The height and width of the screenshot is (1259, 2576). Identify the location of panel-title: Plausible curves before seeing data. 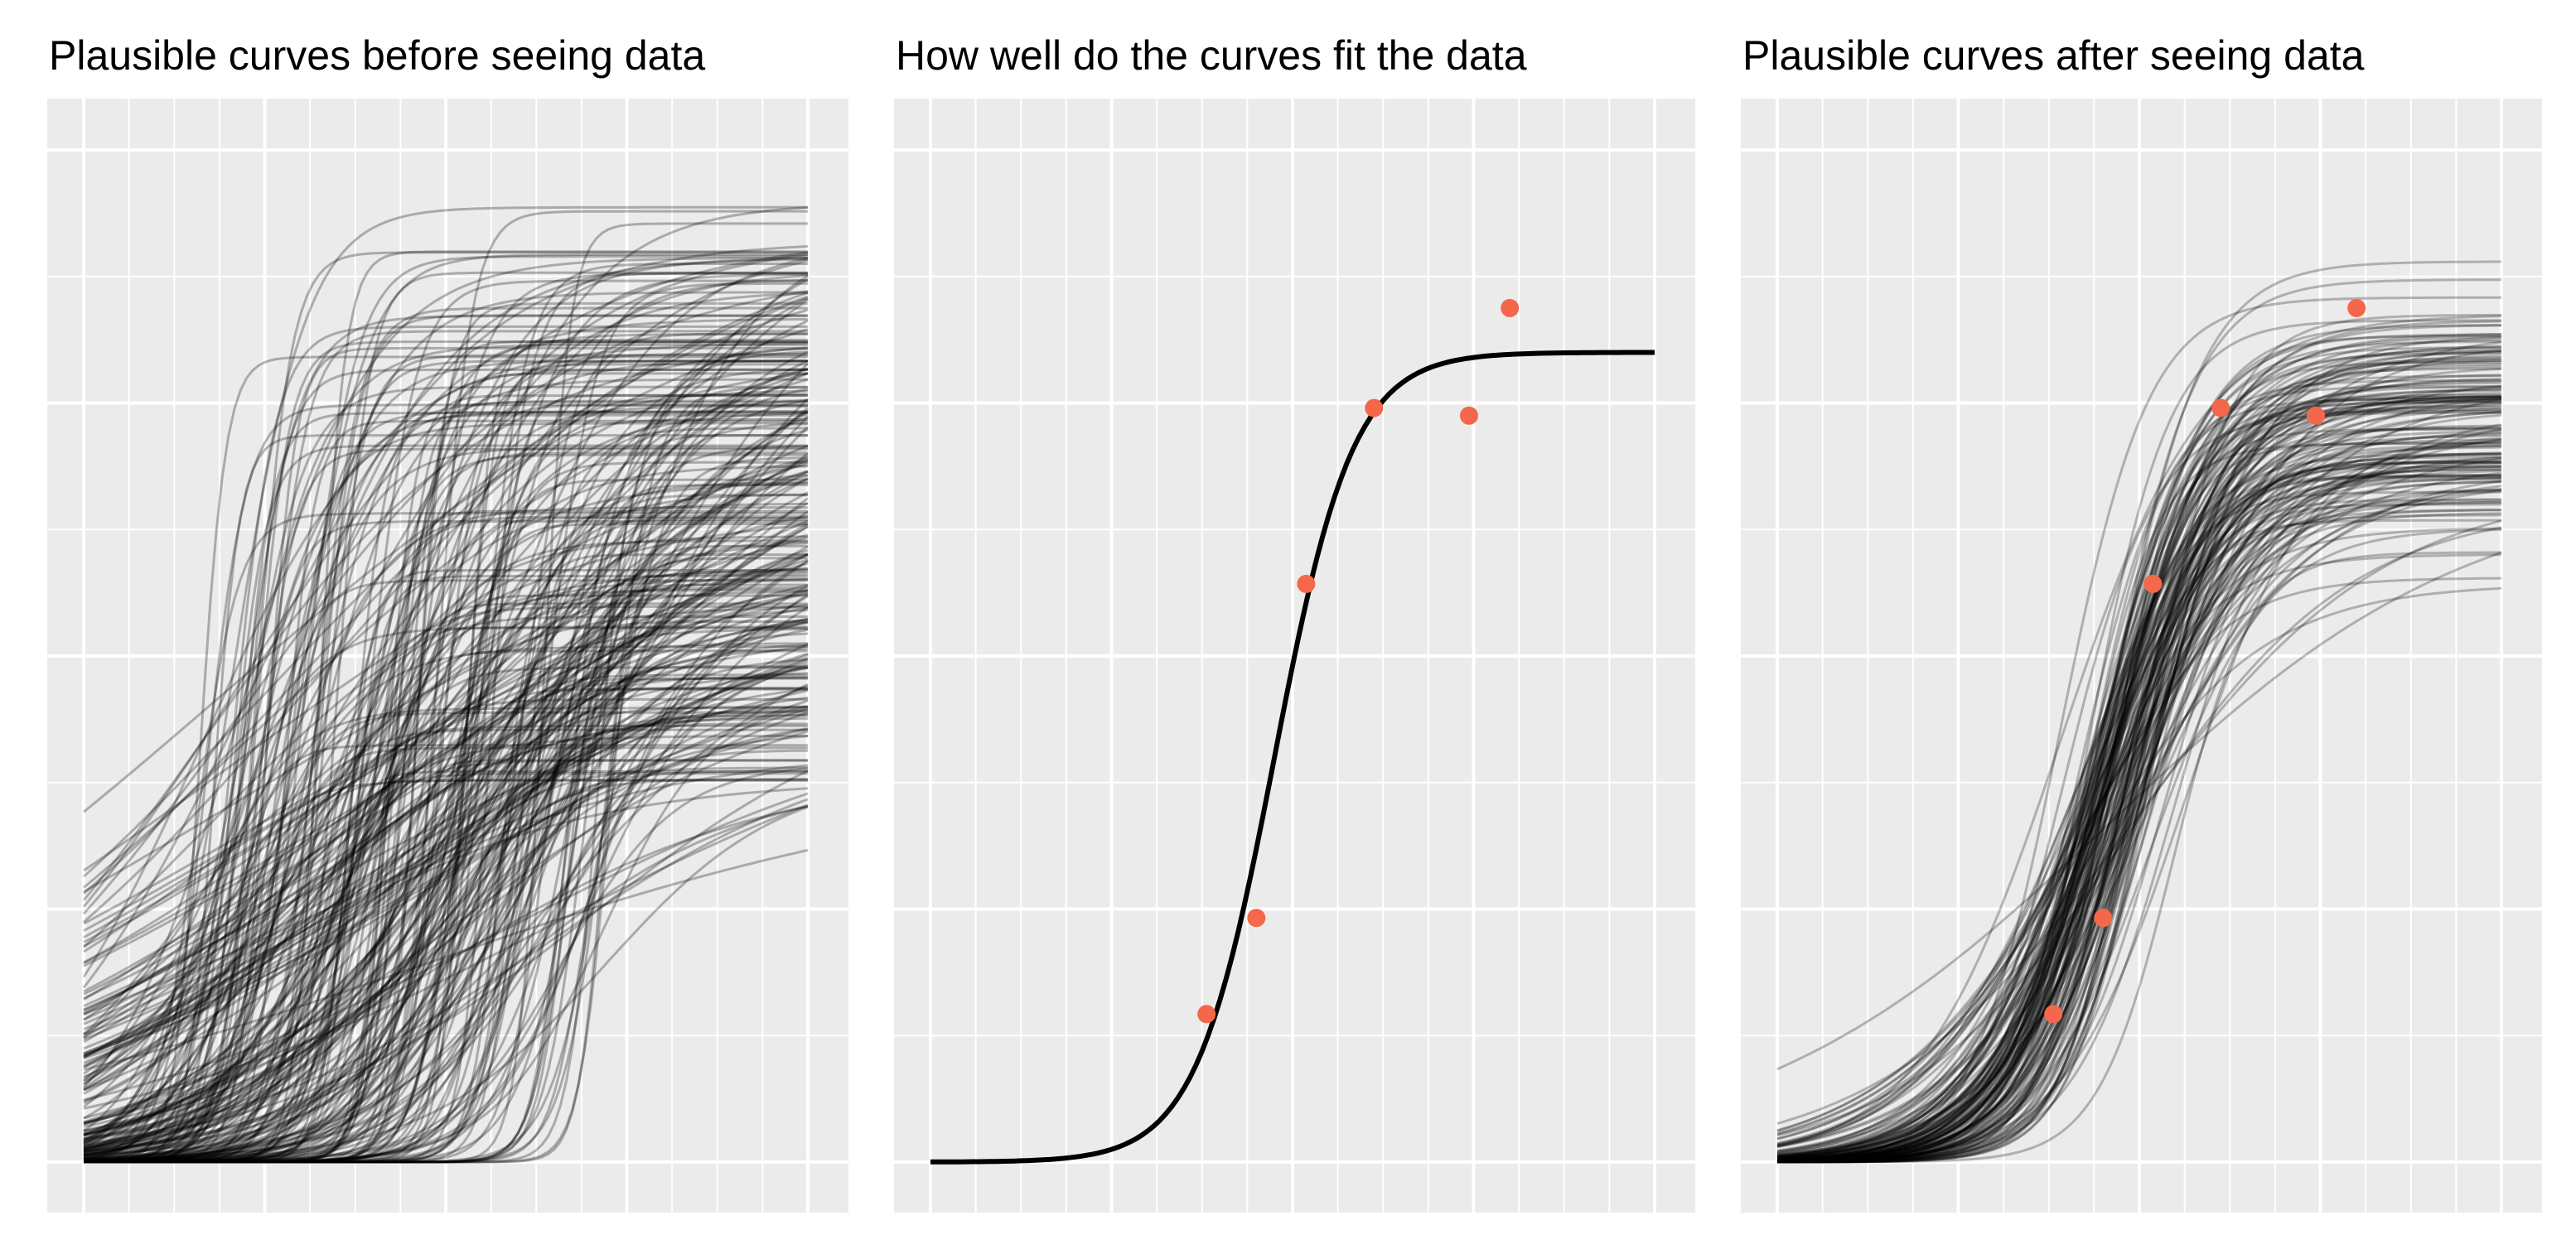
(377, 55).